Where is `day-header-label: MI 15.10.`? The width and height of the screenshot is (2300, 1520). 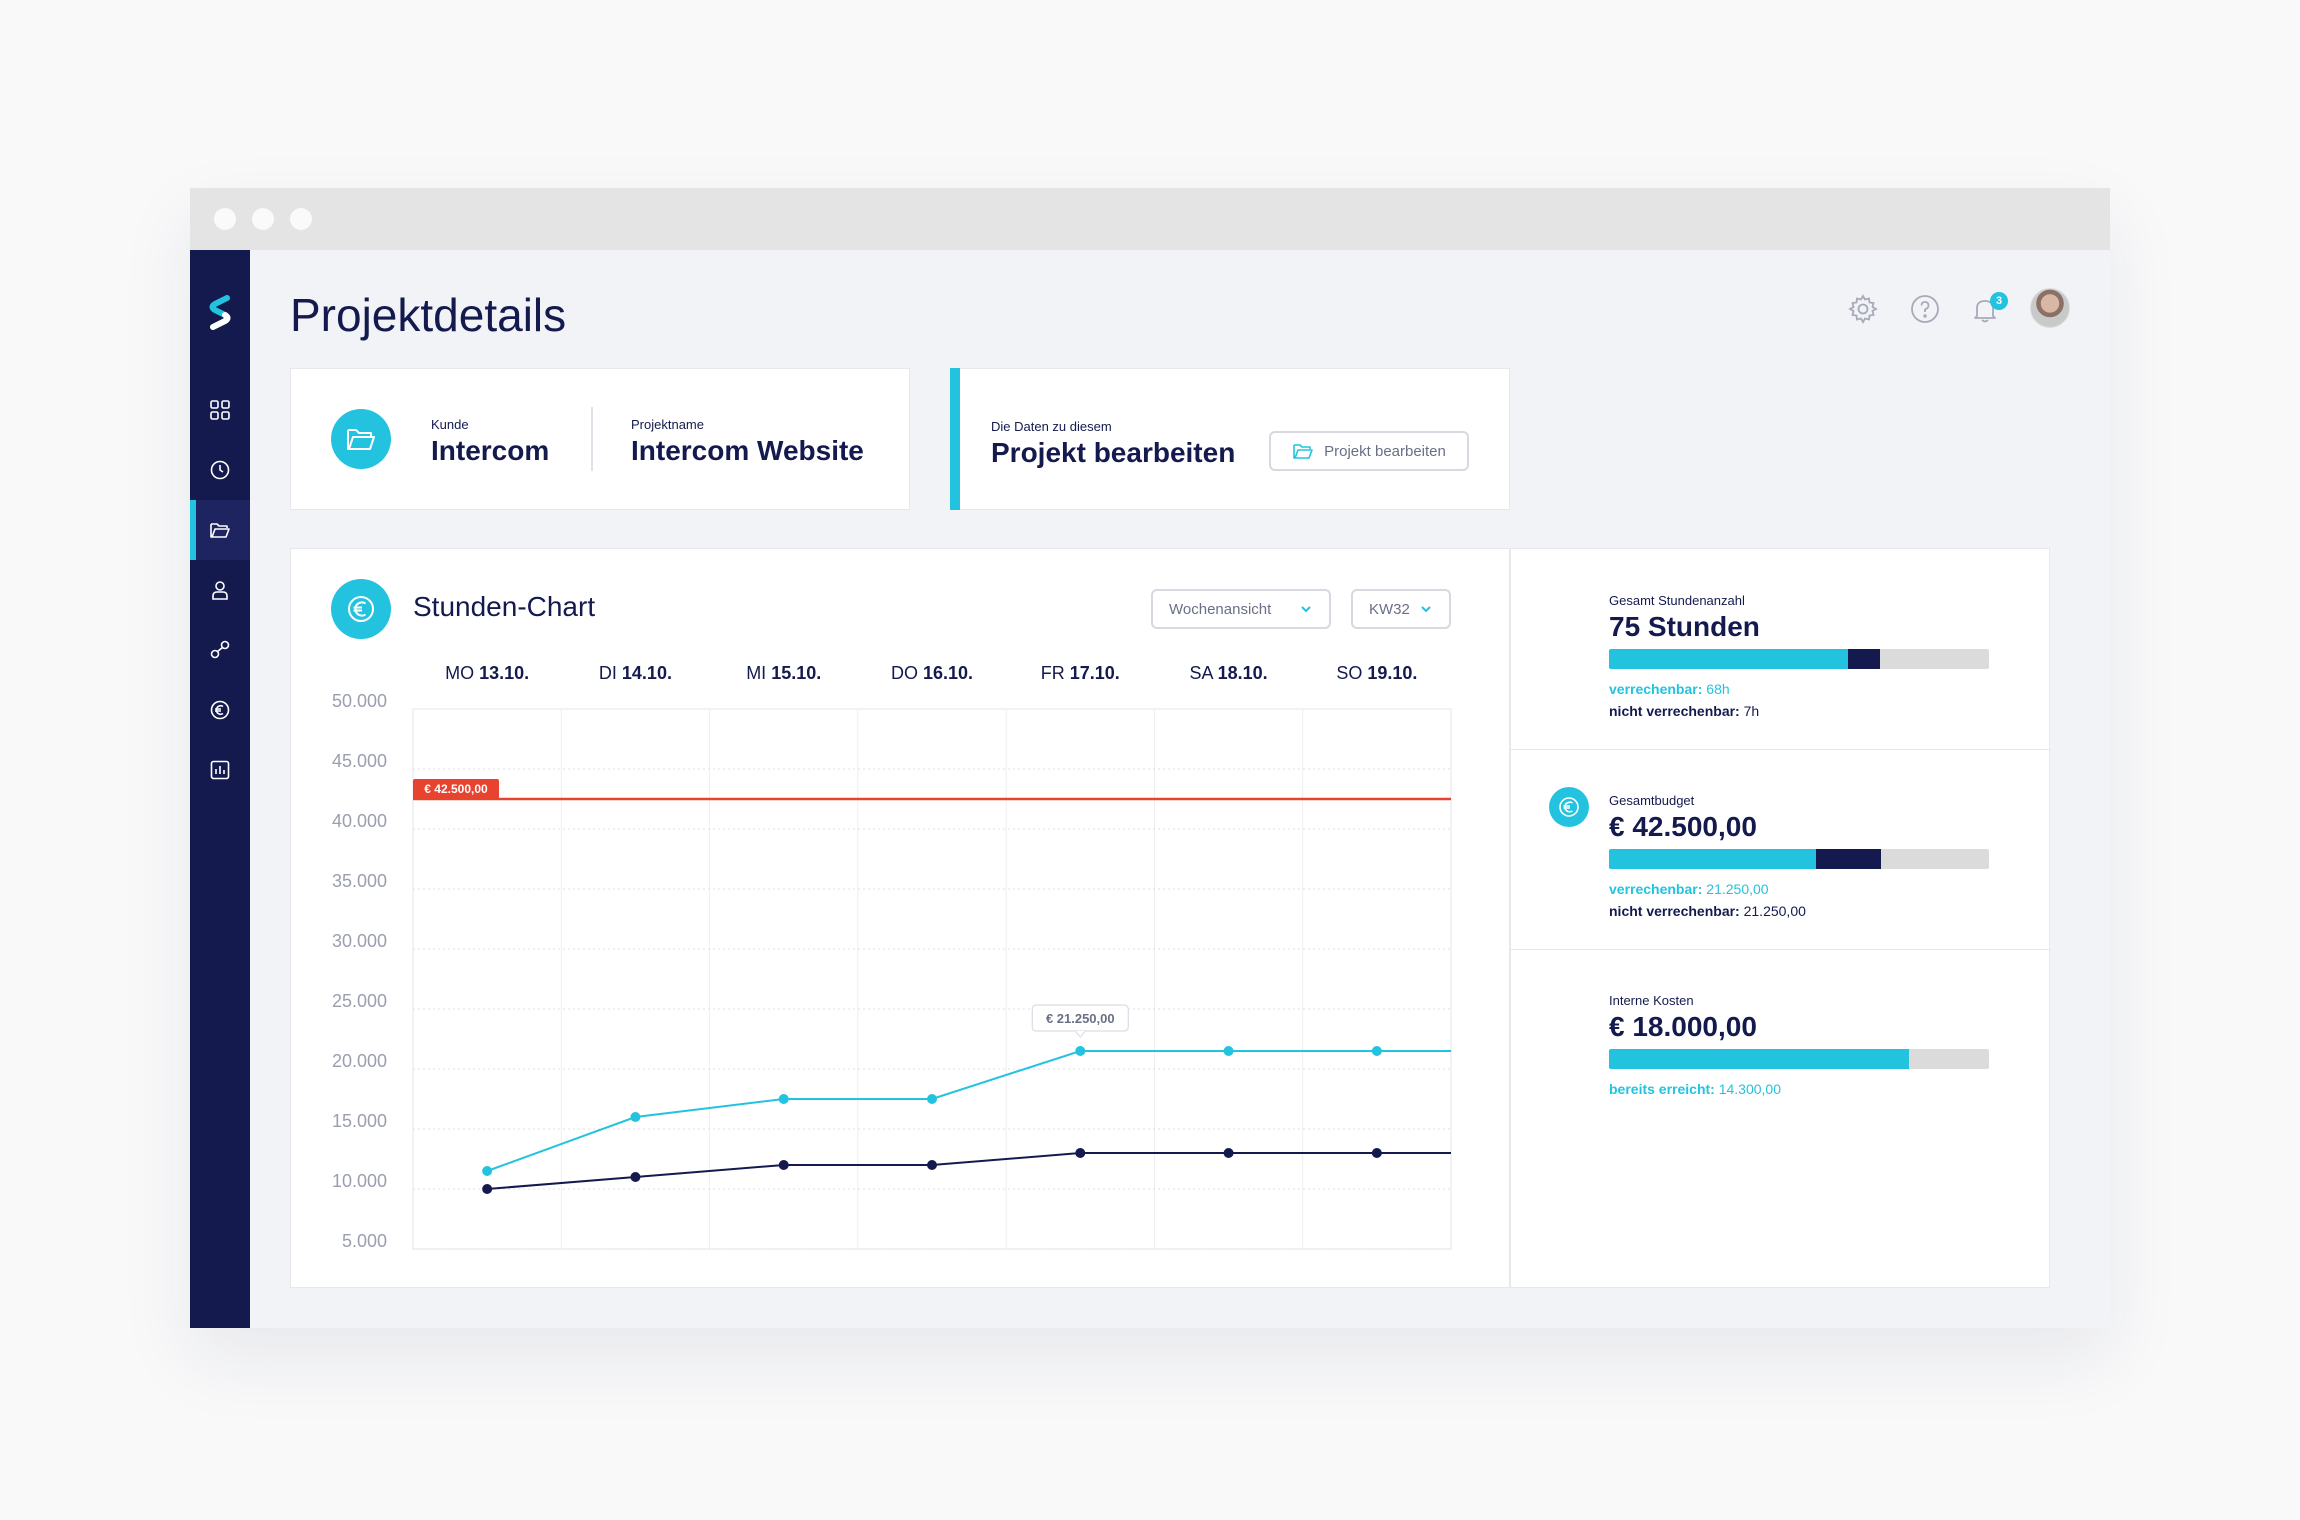 day-header-label: MI 15.10. is located at coordinates (783, 673).